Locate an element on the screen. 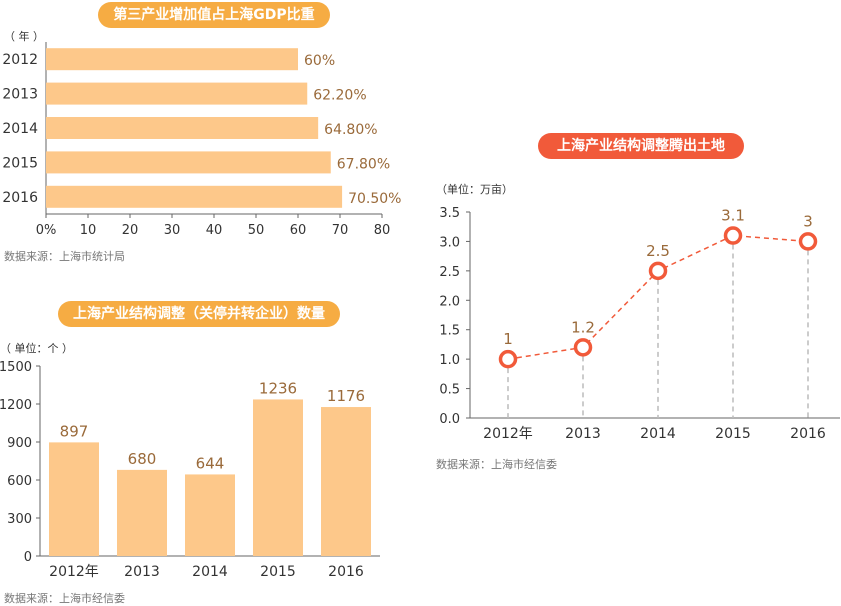 This screenshot has height=606, width=841. chart3-title: 上海产业结构调整腾出土地 is located at coordinates (641, 146).